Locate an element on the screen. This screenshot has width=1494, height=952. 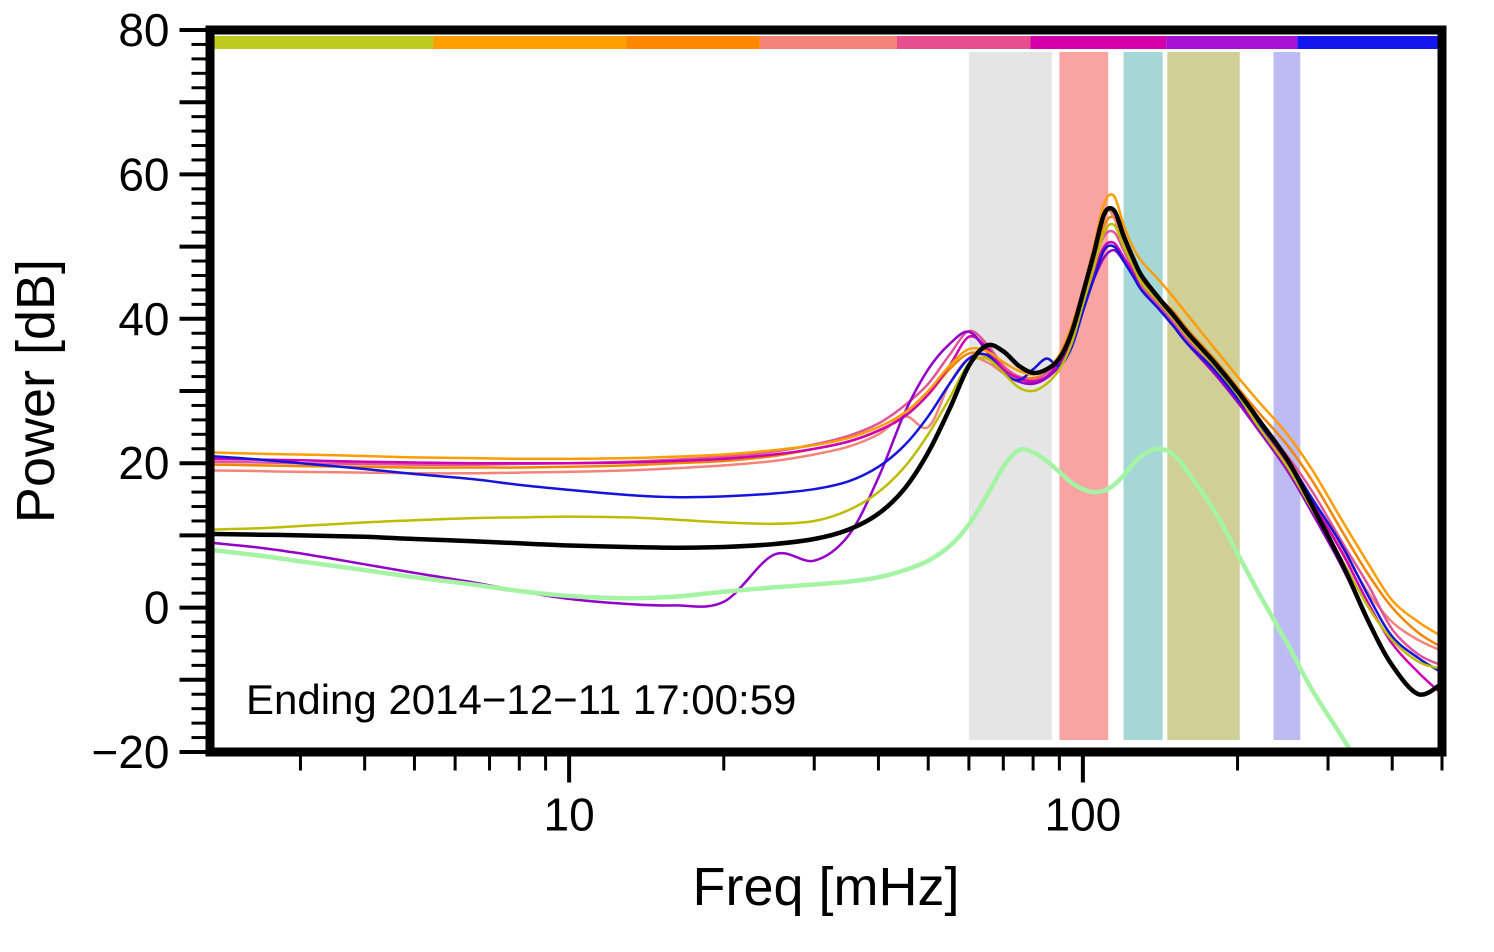
x-tick-label: 100 is located at coordinates (1083, 815).